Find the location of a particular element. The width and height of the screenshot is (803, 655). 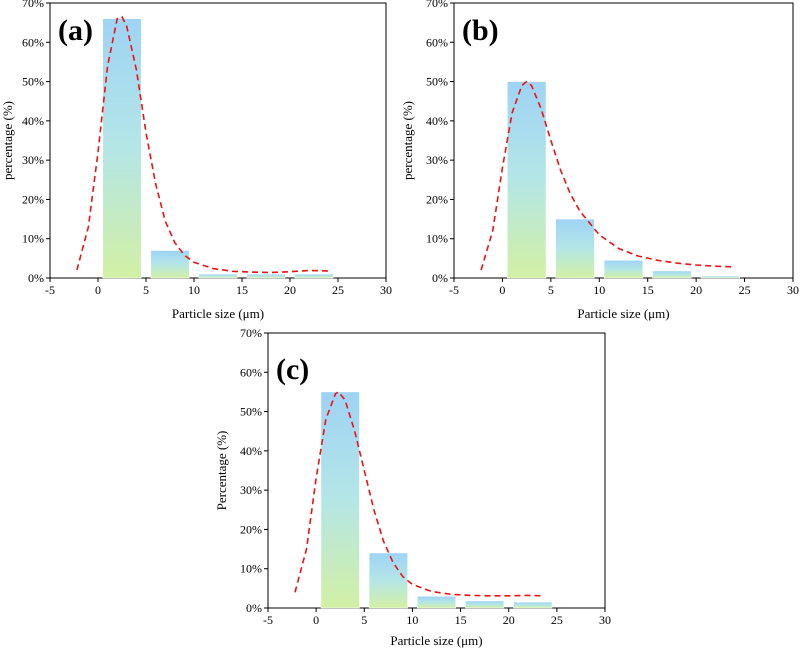

panel-label: (a) is located at coordinates (75, 30).